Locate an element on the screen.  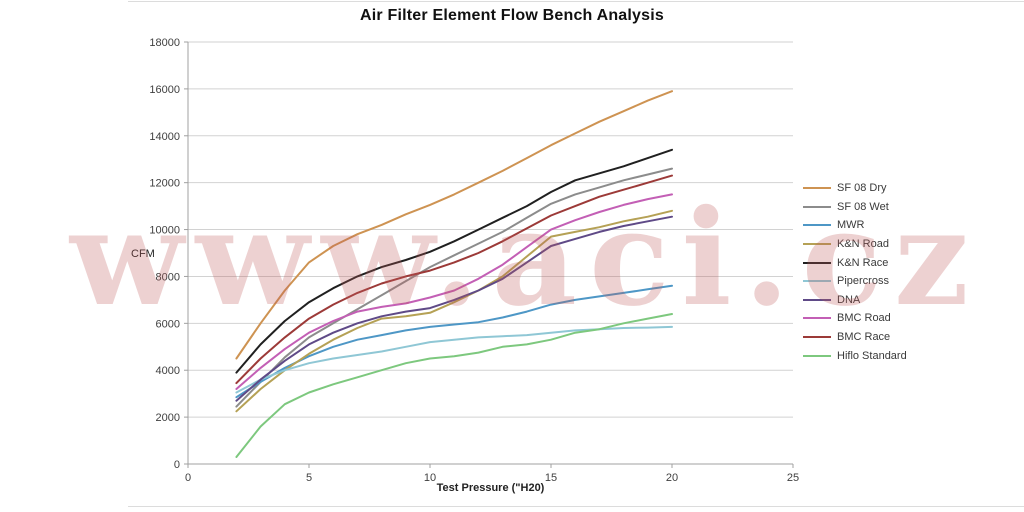
legend-item-dna: DNA is located at coordinates (855, 300).